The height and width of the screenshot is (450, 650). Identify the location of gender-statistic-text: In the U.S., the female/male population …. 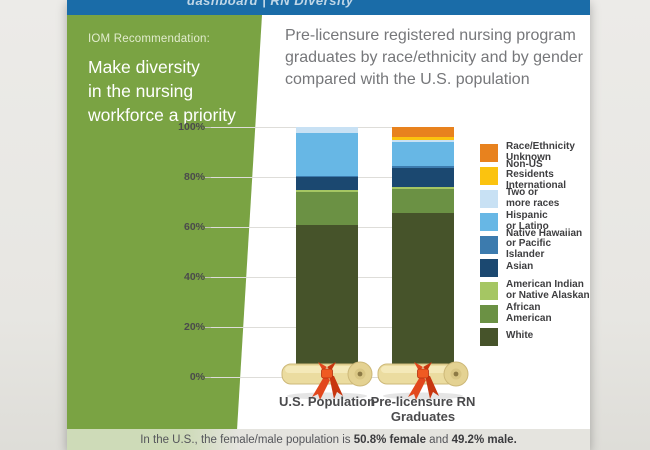
(328, 440).